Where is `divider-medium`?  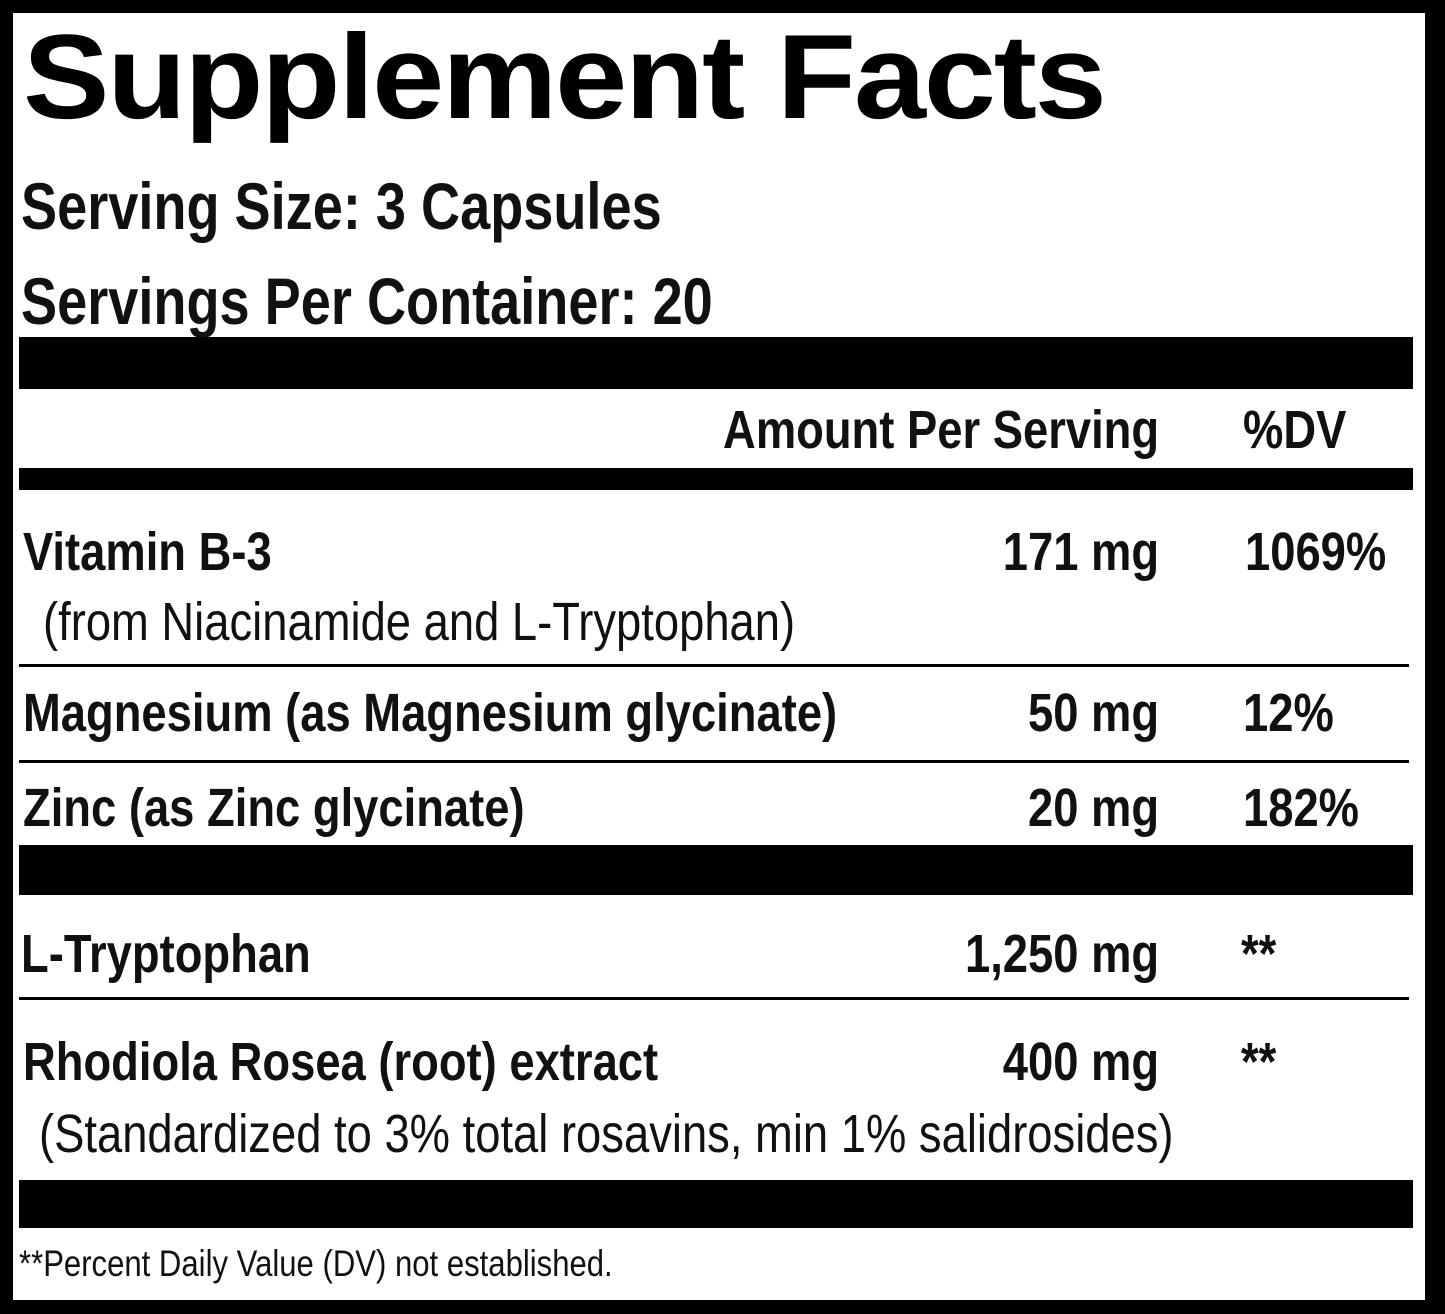
divider-medium is located at coordinates (716, 479).